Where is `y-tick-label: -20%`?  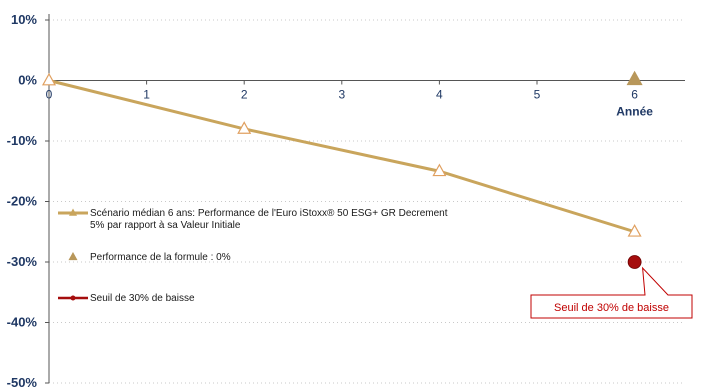
y-tick-label: -20% is located at coordinates (22, 201).